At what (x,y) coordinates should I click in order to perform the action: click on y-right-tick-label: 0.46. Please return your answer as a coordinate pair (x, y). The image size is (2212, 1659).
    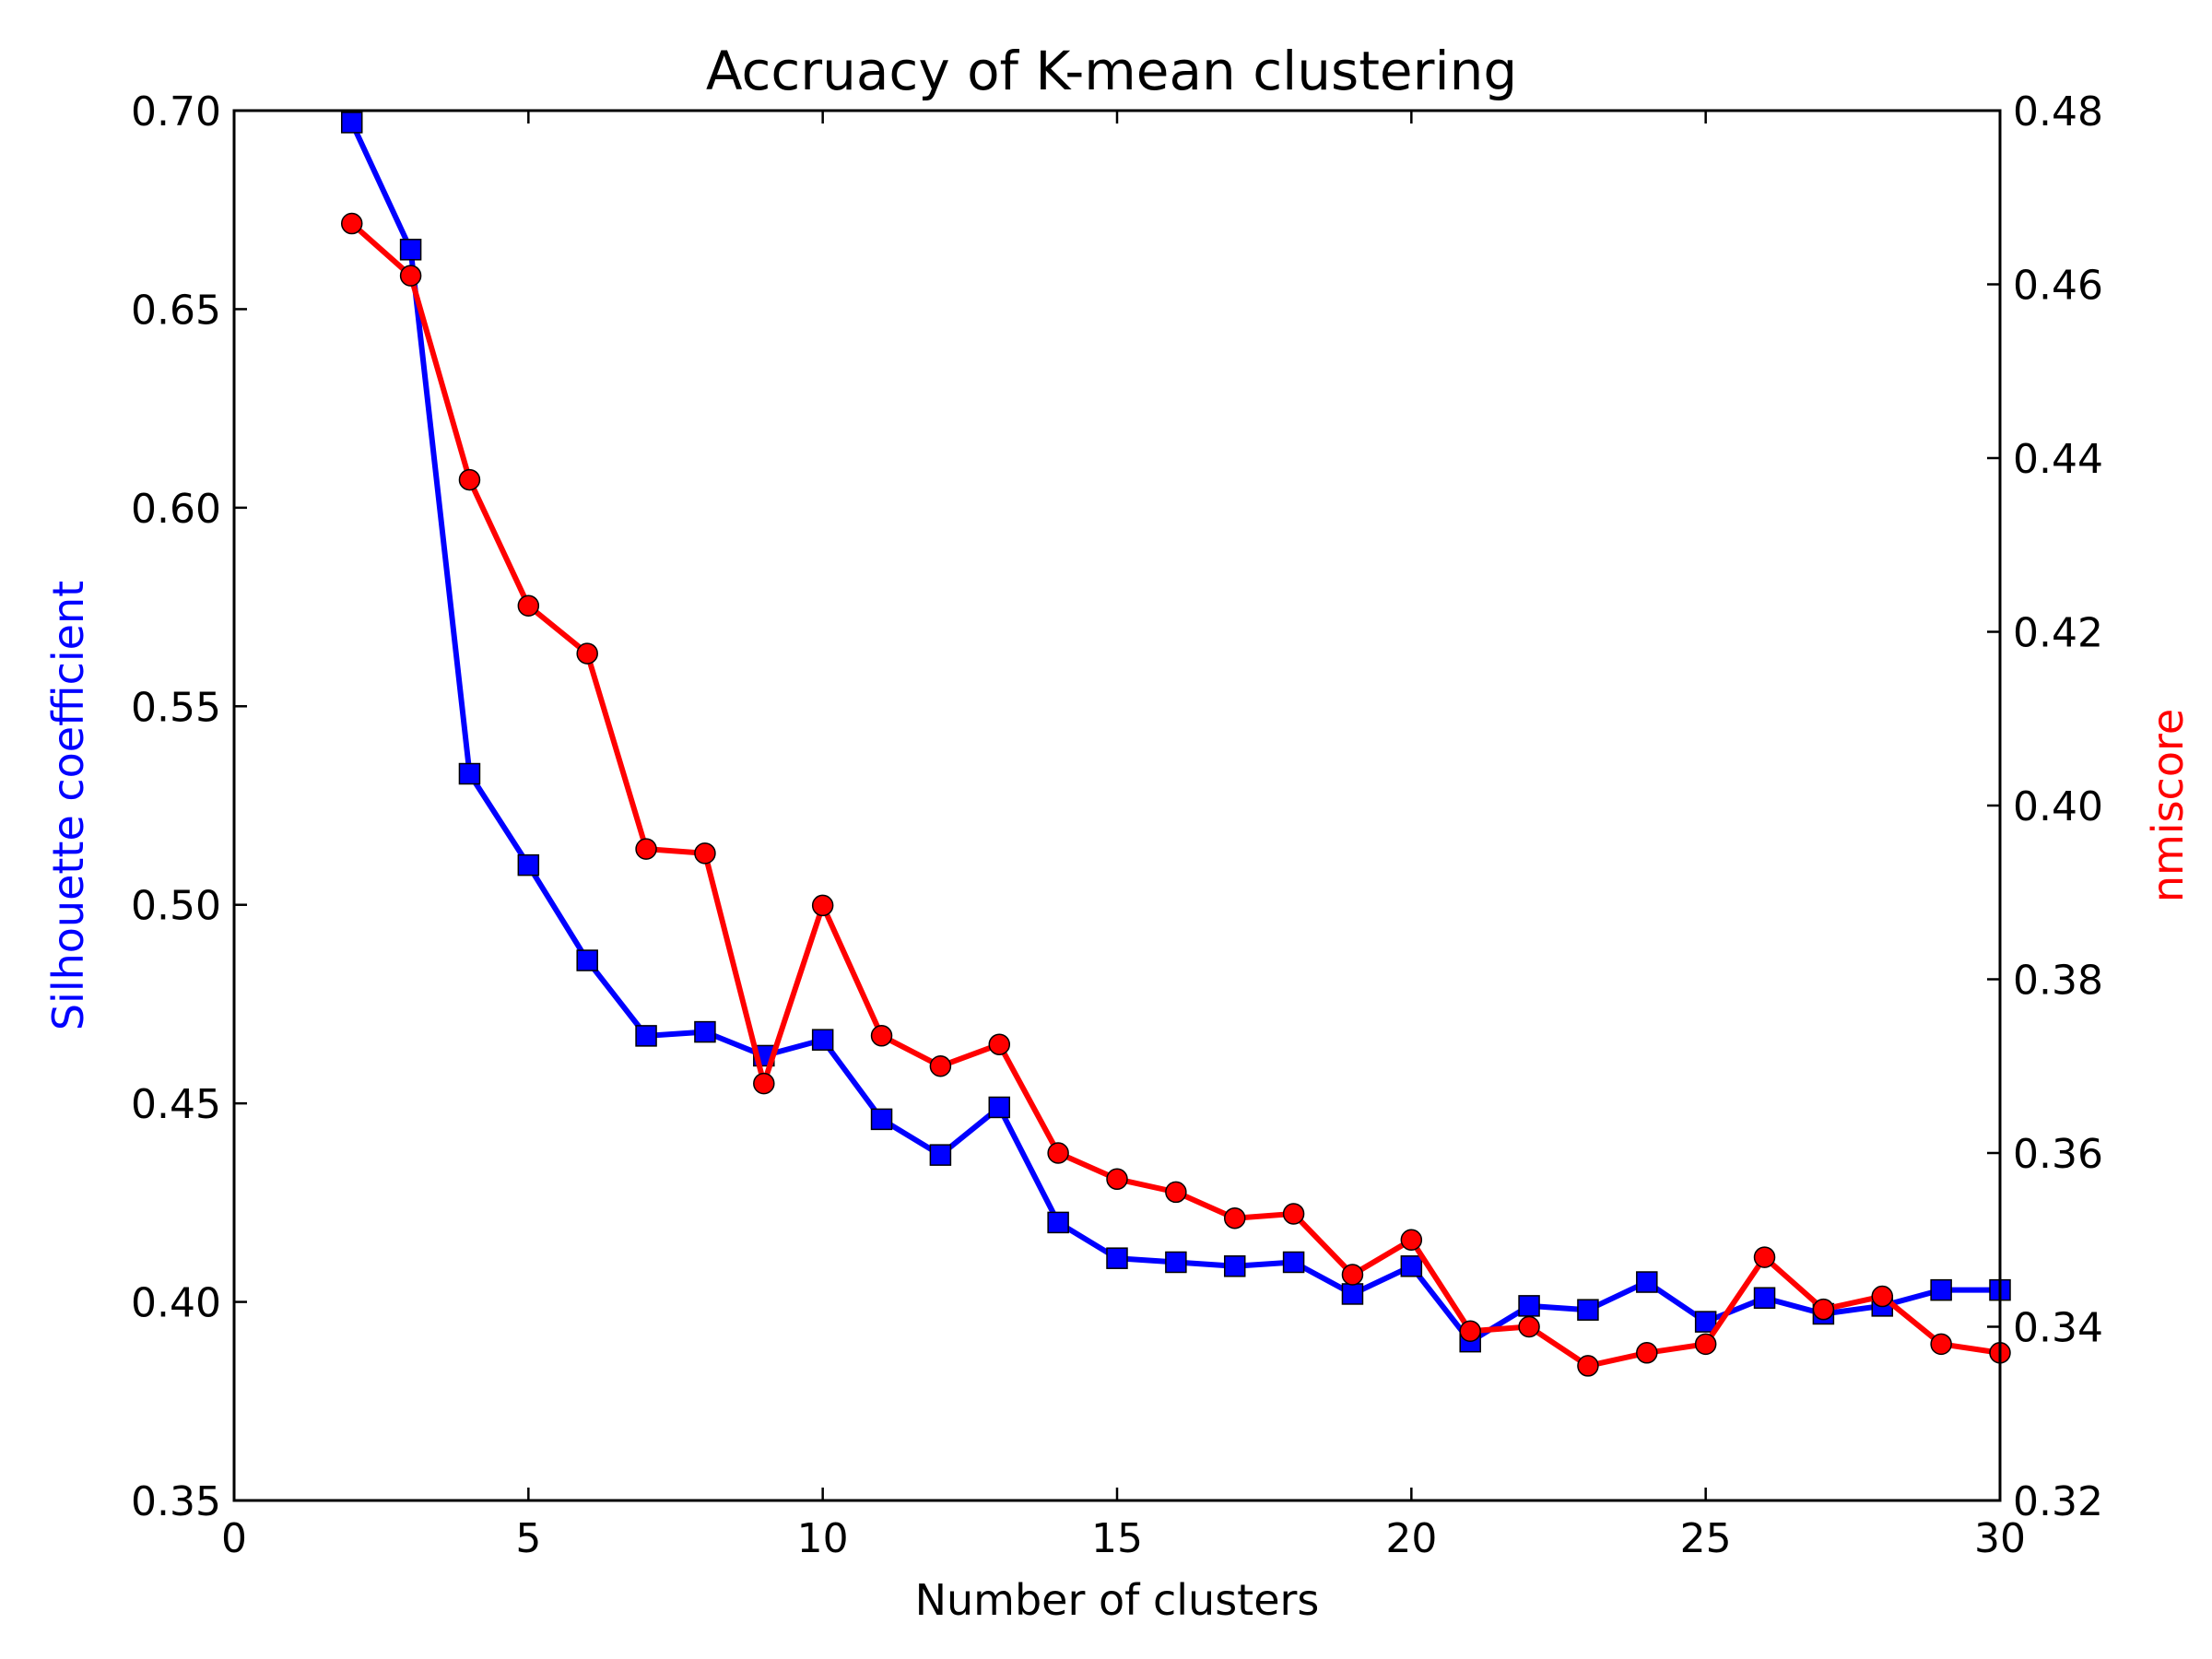
    Looking at the image, I should click on (2058, 286).